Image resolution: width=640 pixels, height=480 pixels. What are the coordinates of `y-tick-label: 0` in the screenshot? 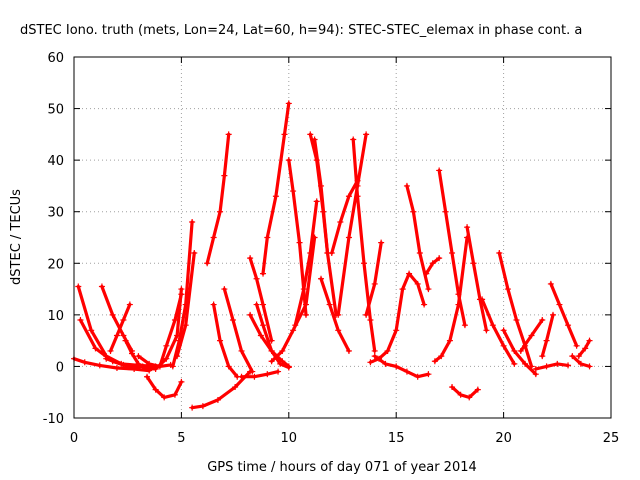 It's located at (60, 367).